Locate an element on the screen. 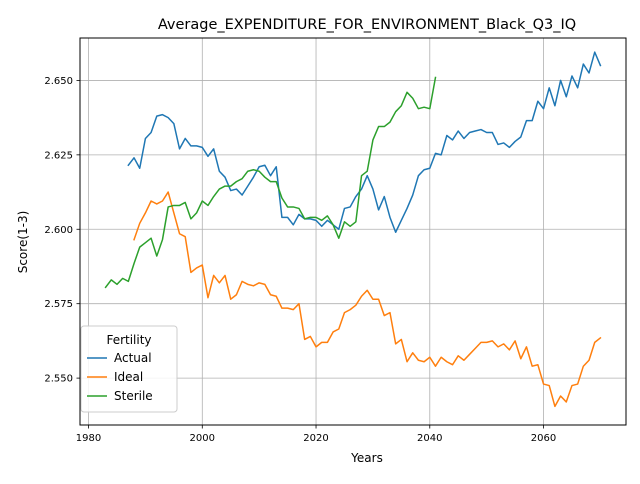 This screenshot has width=640, height=484. y-axis: 2.550 2.575 2.600 2.625 2.650 is located at coordinates (62, 230).